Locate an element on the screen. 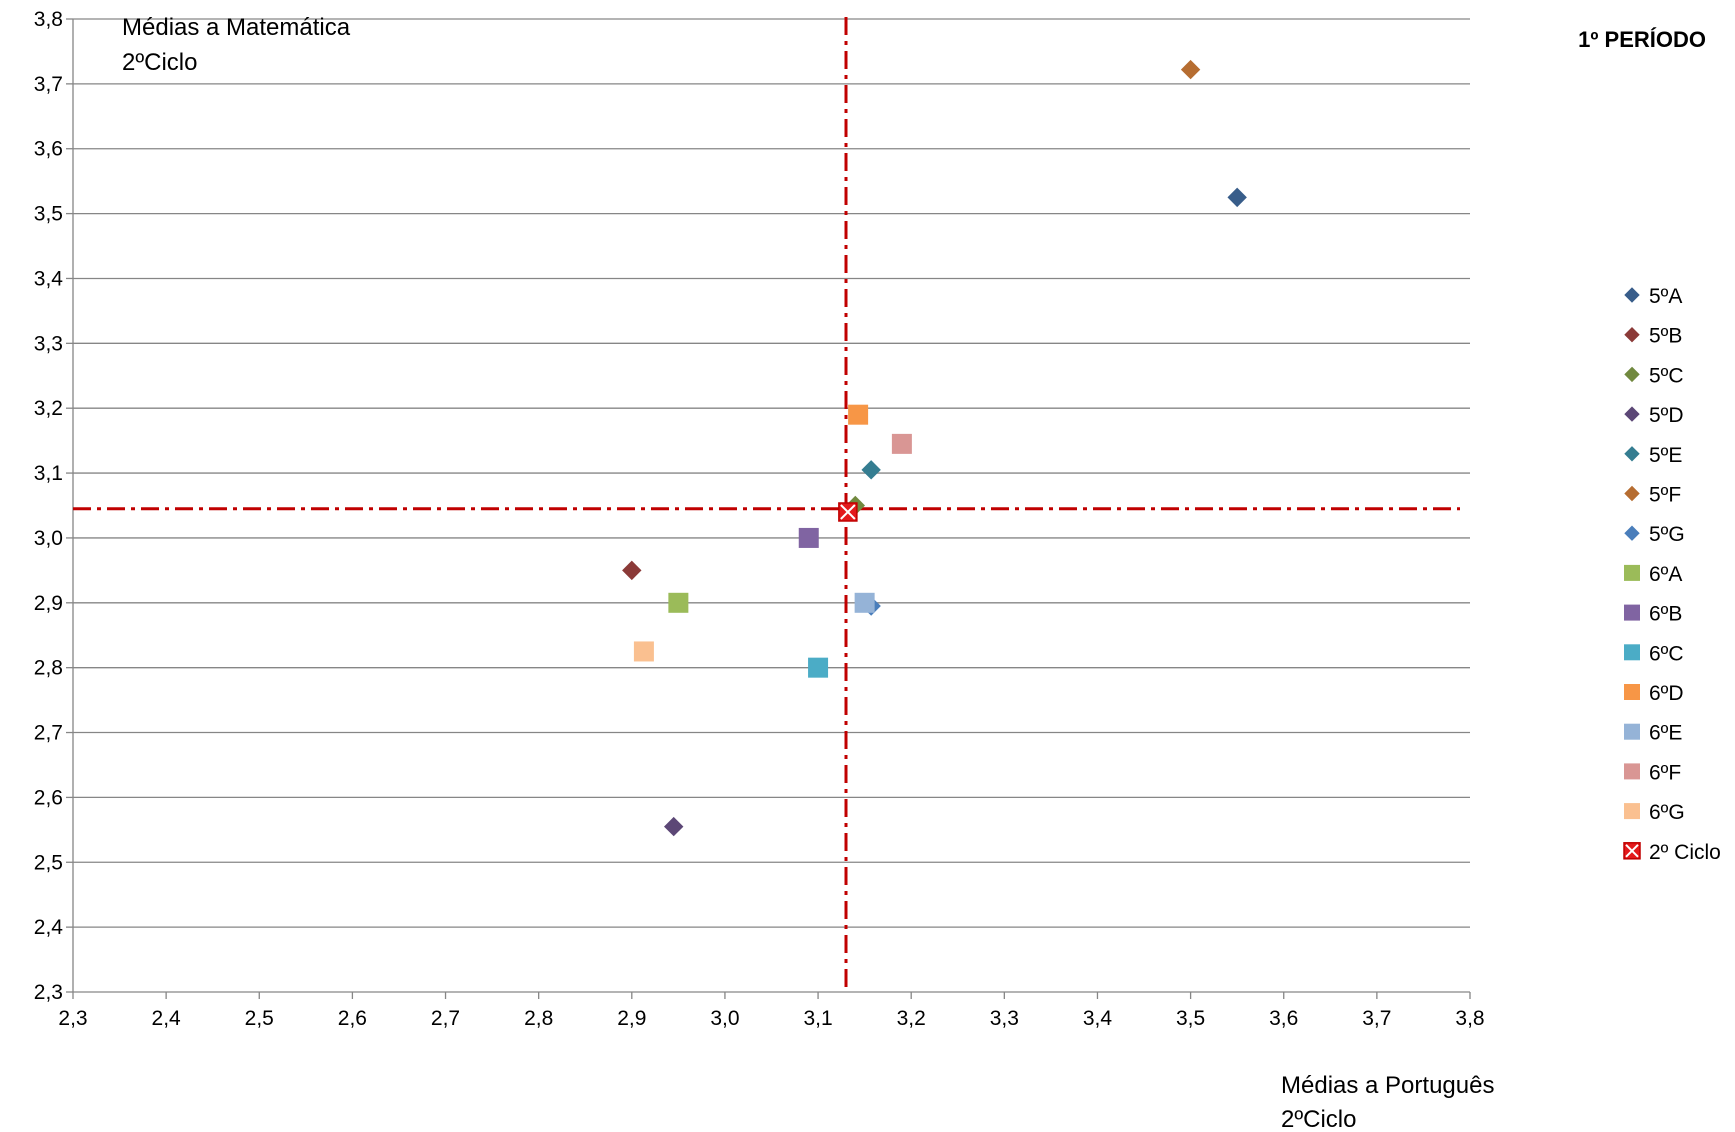 Image resolution: width=1735 pixels, height=1132 pixels. y-axis-label: 2ºCiclo is located at coordinates (159, 62).